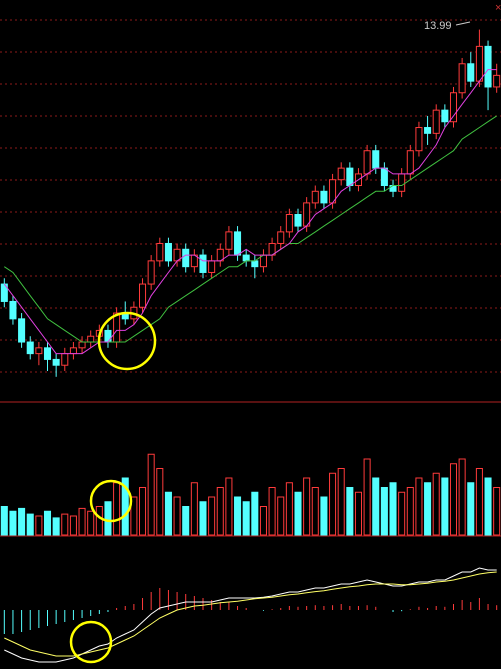  I want to click on annotation: 13.99, so click(438, 26).